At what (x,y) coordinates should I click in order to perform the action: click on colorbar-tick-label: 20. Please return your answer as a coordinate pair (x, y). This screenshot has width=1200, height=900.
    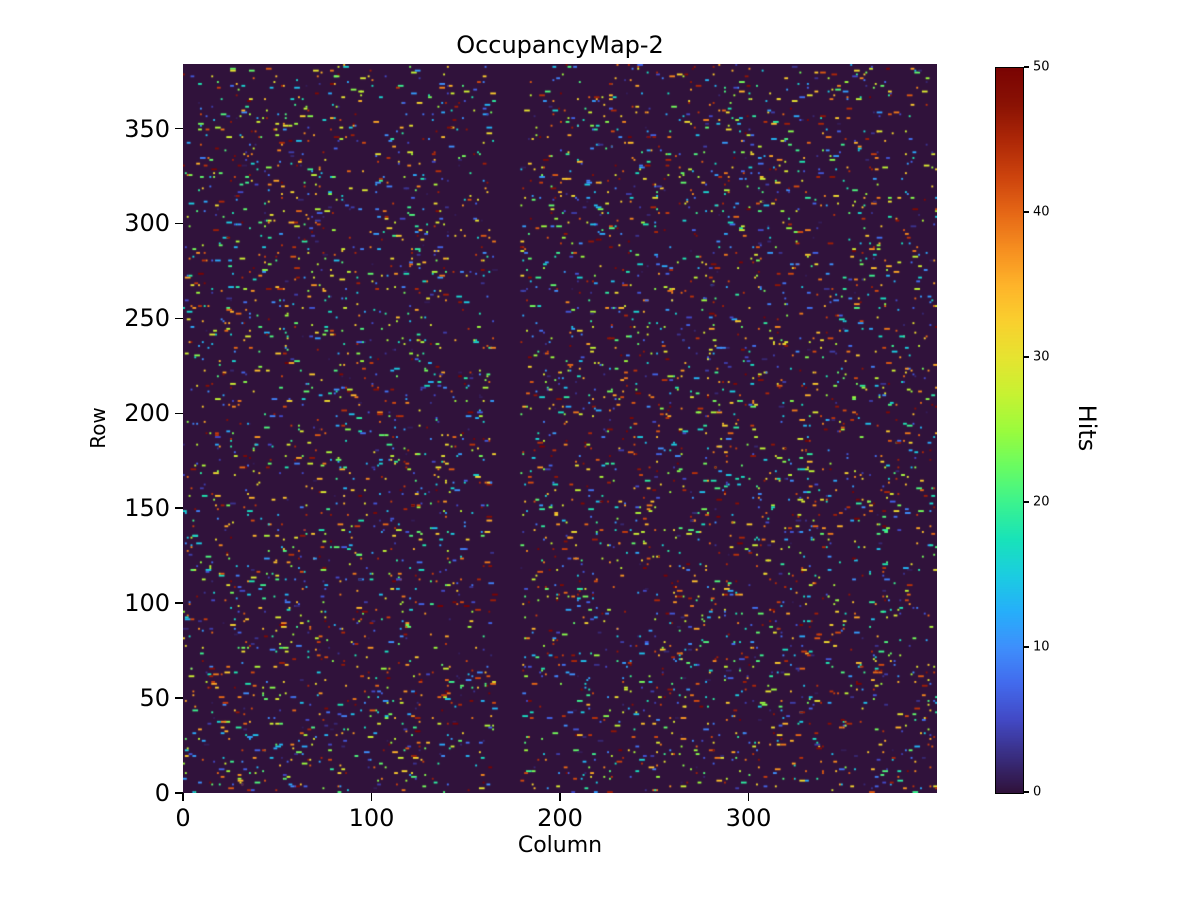
    Looking at the image, I should click on (1041, 502).